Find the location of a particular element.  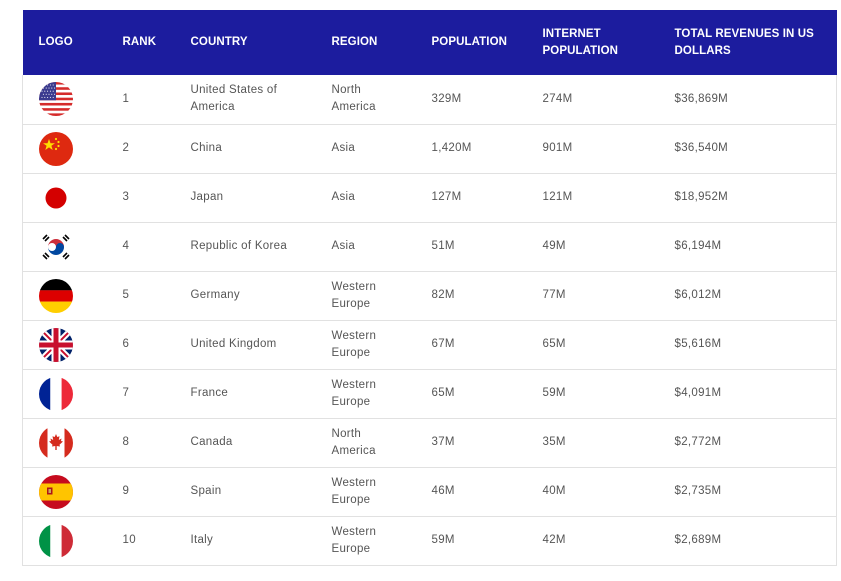

rank-cell: 10 is located at coordinates (129, 540).